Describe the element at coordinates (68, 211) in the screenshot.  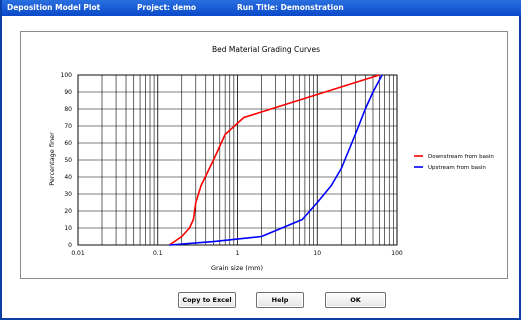
I see `y-tick-label: 20` at that location.